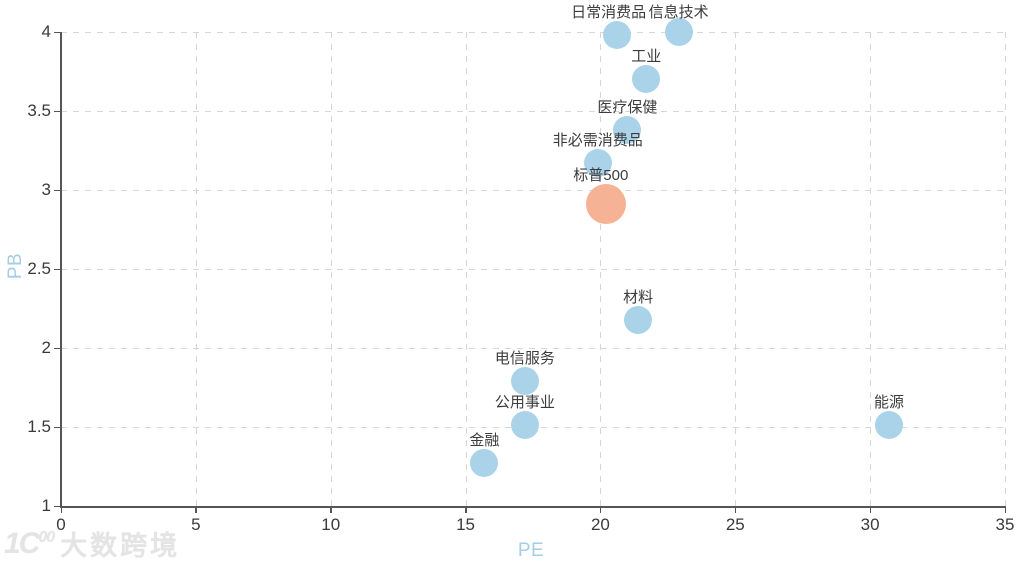 This screenshot has width=1018, height=565. Describe the element at coordinates (870, 524) in the screenshot. I see `x-tick-label-30: 30` at that location.